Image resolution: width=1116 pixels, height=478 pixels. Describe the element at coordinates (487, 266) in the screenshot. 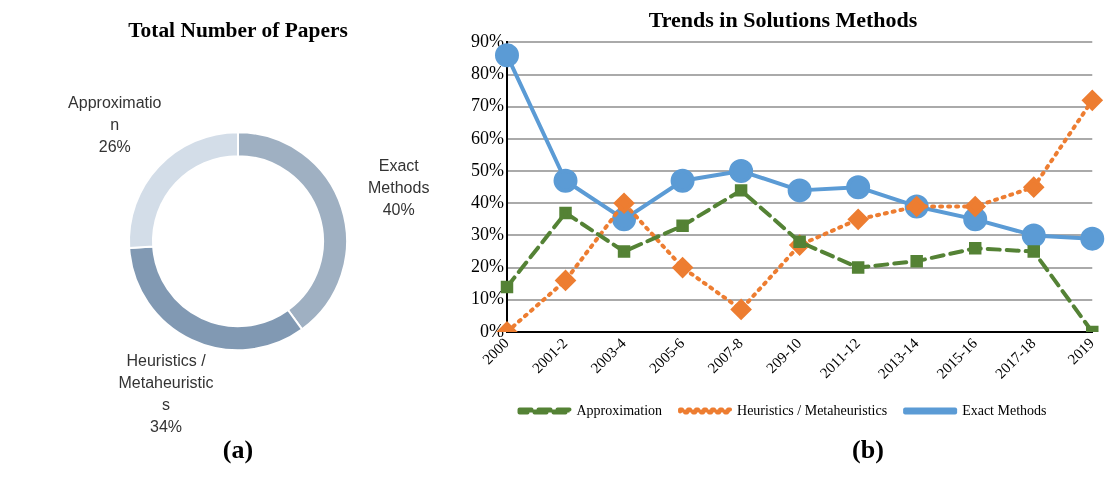

I see `y-tick-label: 20%` at that location.